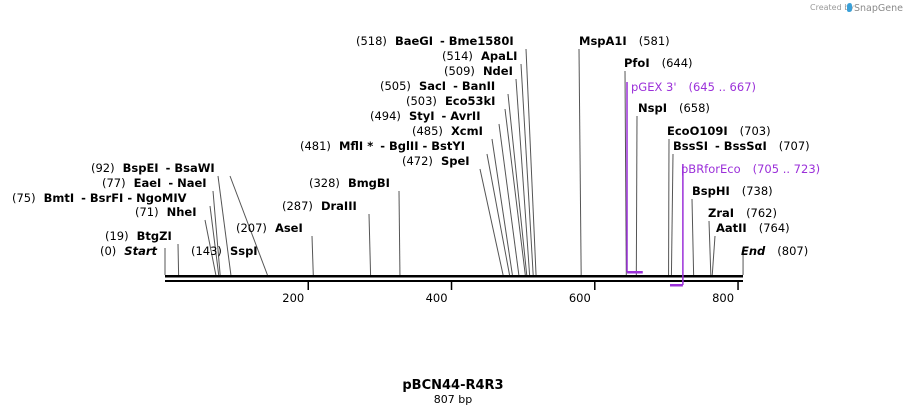  What do you see at coordinates (371, 41) in the screenshot?
I see `feature-position: (518)` at bounding box center [371, 41].